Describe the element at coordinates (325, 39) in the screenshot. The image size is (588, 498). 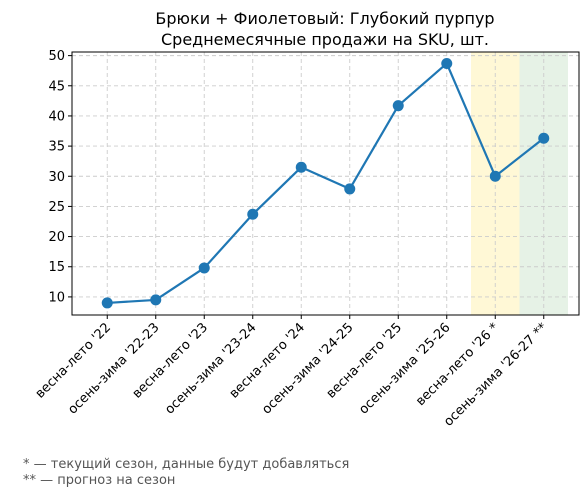
I see `chart-subtitle: Среднемесячные продажи на SKU, шт.` at that location.